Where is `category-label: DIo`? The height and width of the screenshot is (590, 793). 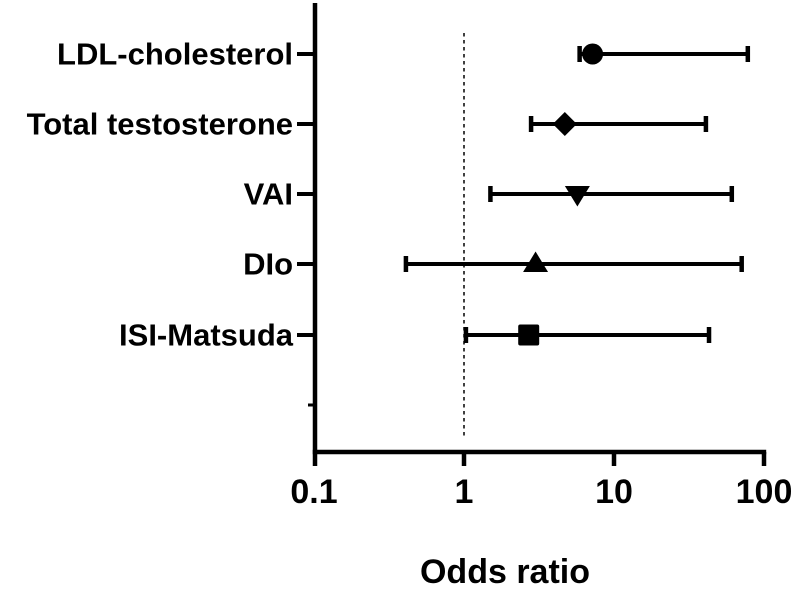 category-label: DIo is located at coordinates (268, 264).